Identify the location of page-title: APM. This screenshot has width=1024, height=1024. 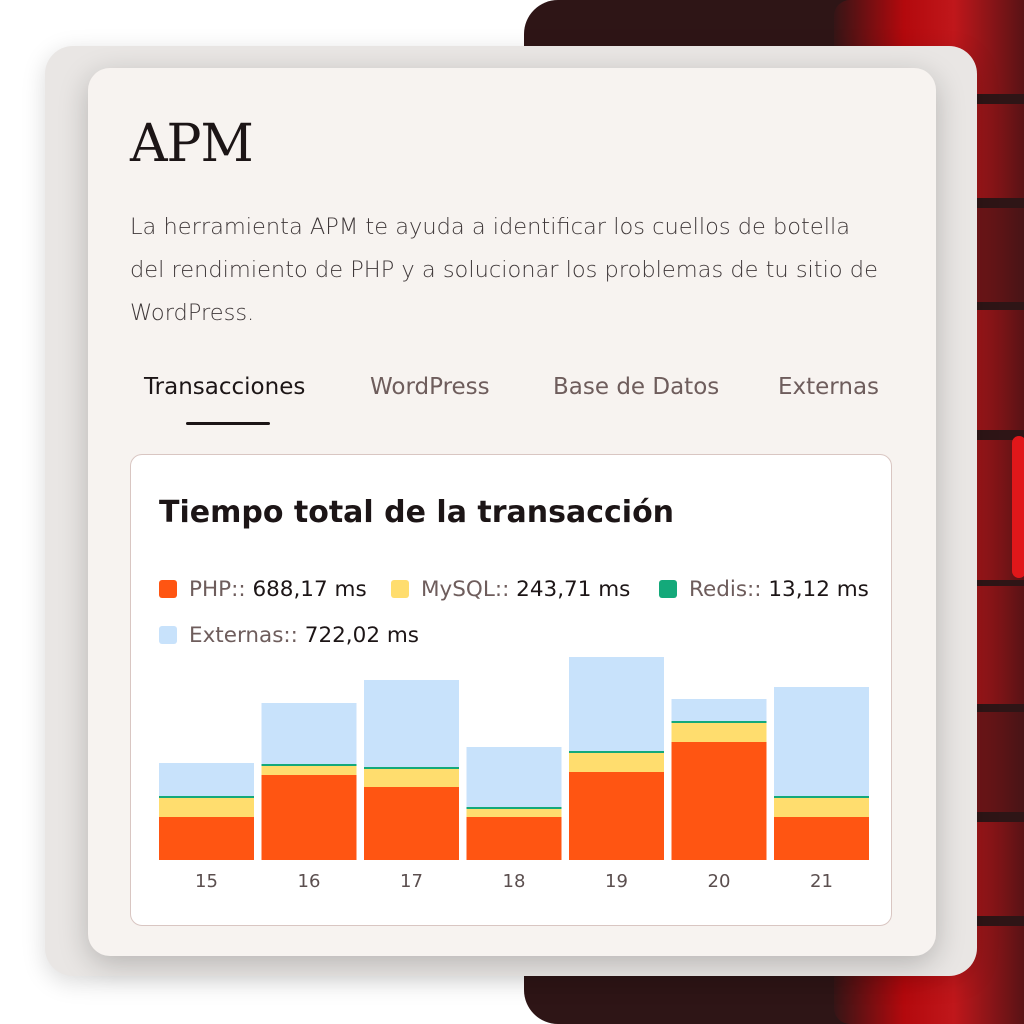
(192, 144).